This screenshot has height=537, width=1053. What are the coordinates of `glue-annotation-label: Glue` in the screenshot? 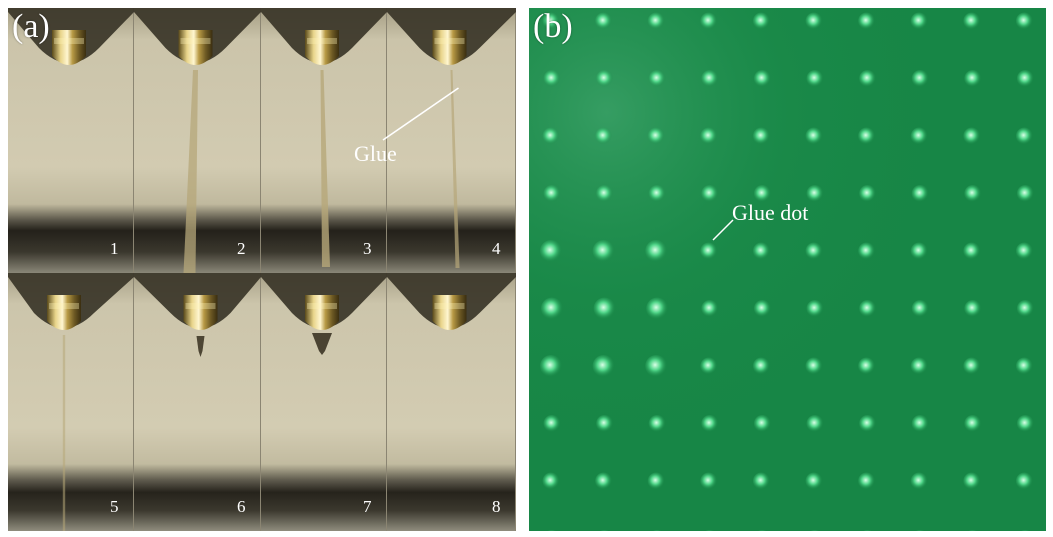 It's located at (375, 153).